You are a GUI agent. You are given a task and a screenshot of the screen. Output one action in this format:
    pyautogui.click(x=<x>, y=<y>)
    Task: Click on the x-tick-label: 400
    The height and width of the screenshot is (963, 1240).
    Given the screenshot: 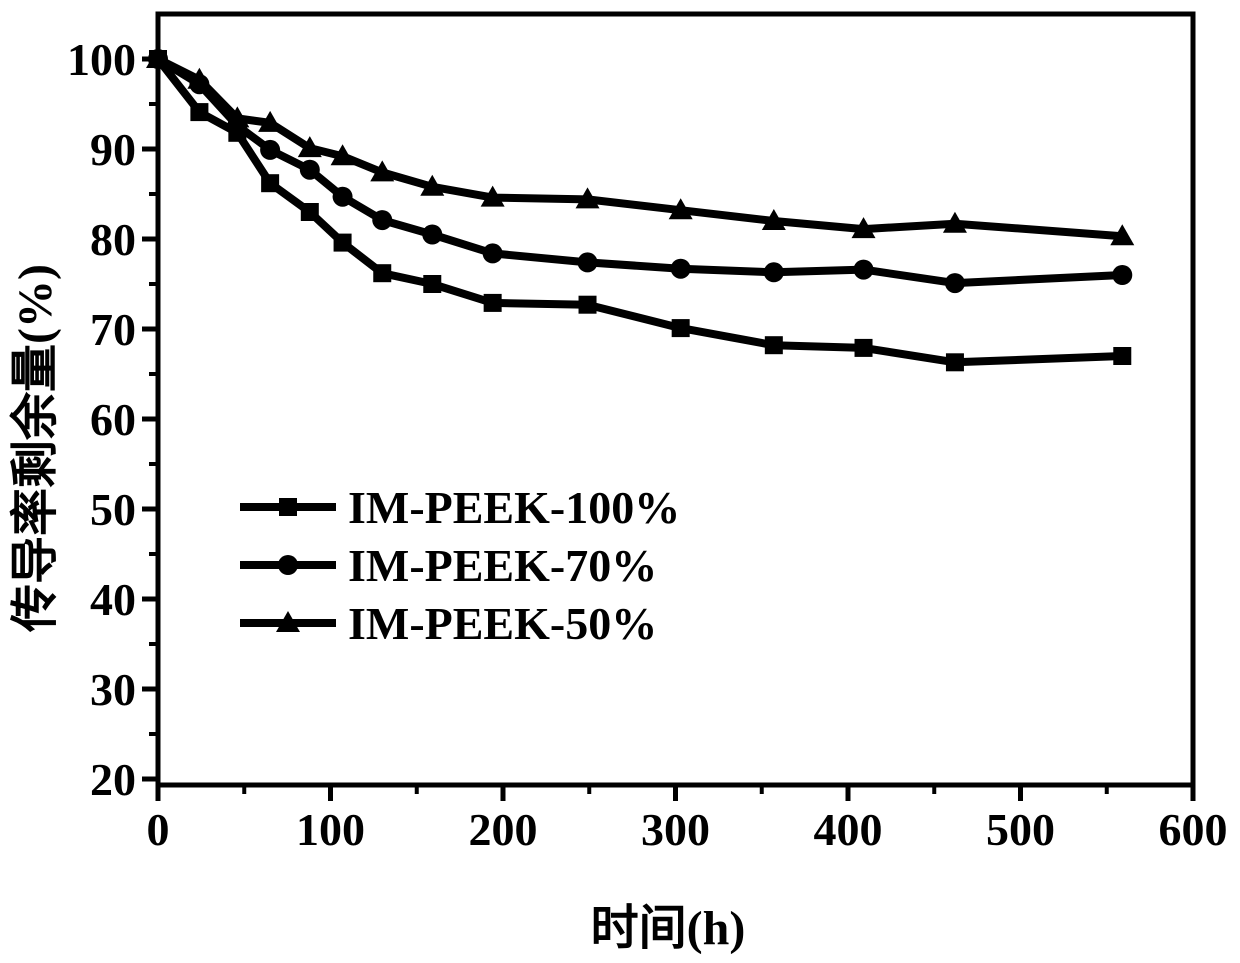 What is the action you would take?
    pyautogui.click(x=848, y=829)
    